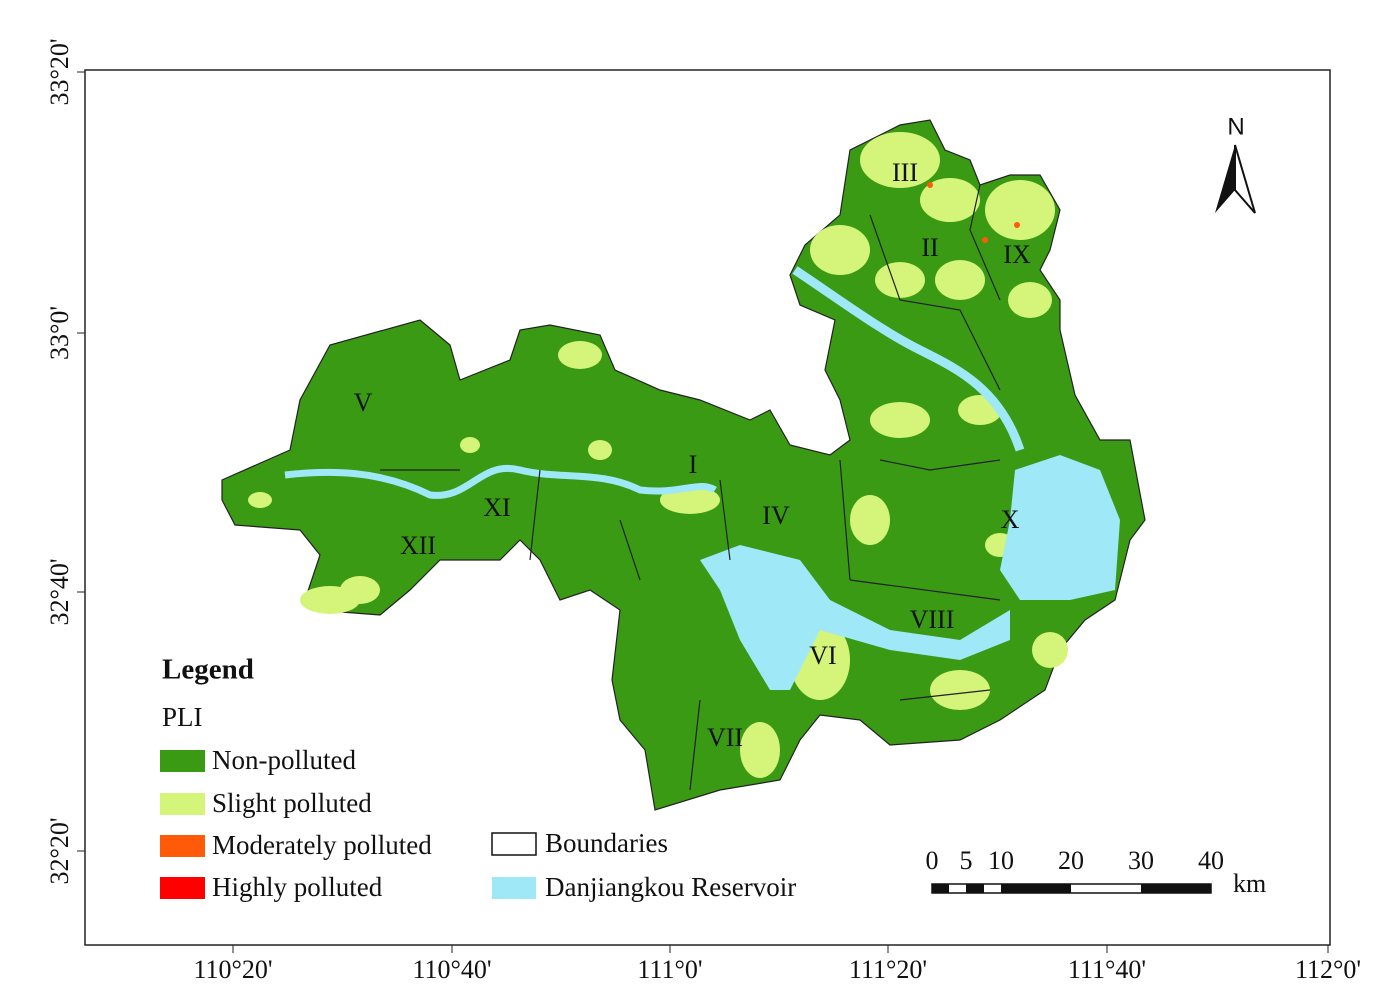  I want to click on longitude-label: 110°20', so click(232, 969).